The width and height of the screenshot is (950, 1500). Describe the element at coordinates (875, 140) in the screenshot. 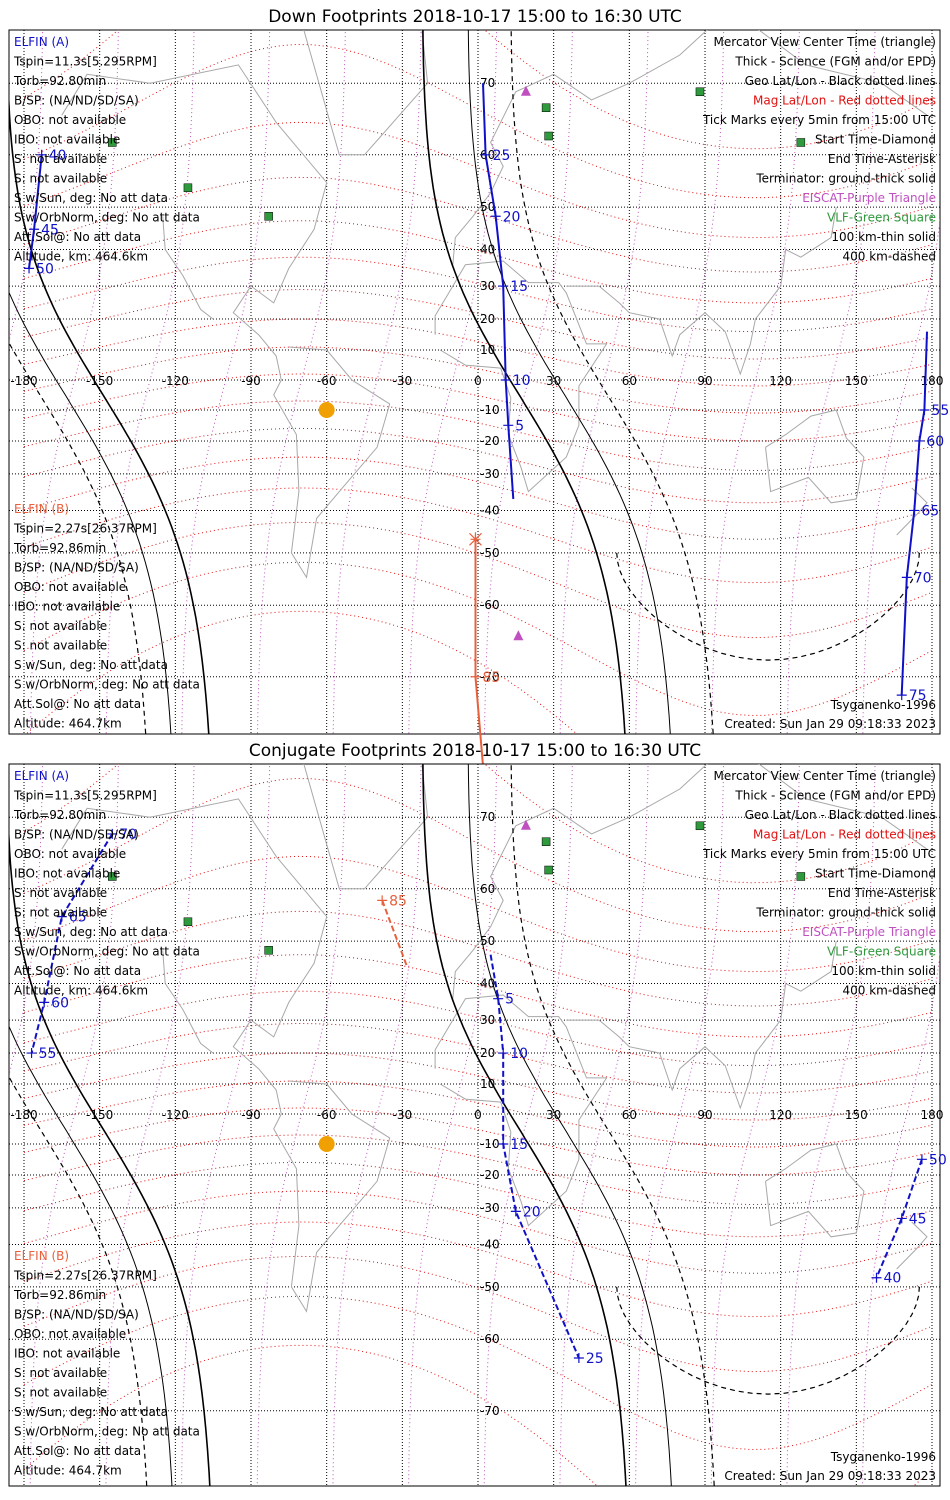

I see `legend-line: Start Time-Diamond` at that location.